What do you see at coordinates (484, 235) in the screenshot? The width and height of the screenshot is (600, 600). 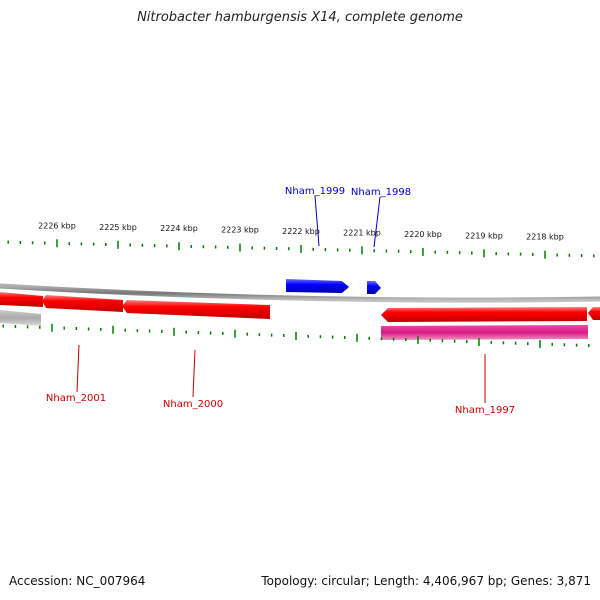 I see `scale-label: 2219 kbp` at bounding box center [484, 235].